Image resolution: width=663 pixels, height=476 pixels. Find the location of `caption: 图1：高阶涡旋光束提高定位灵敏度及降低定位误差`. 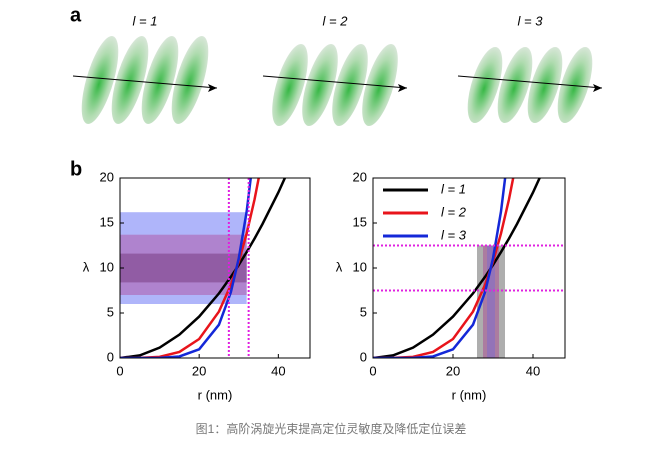

caption: 图1：高阶涡旋光束提高定位灵敏度及降低定位误差 is located at coordinates (331, 428).